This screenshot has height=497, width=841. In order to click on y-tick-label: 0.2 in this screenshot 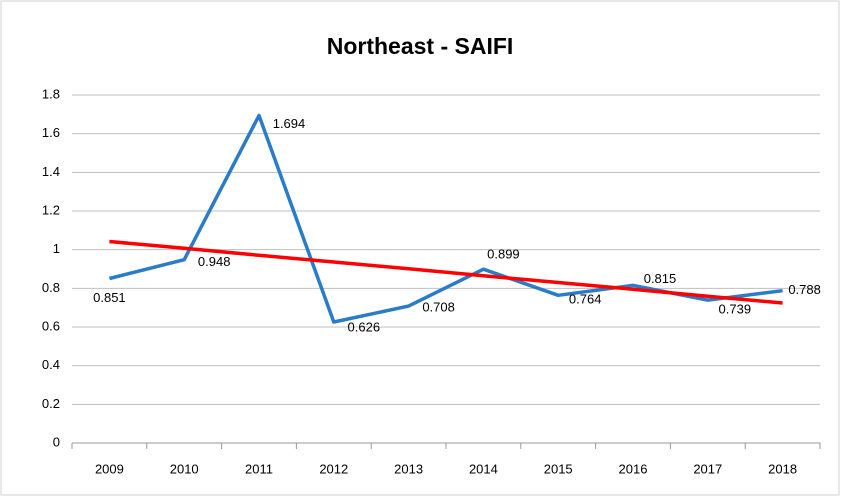, I will do `click(51, 403)`.